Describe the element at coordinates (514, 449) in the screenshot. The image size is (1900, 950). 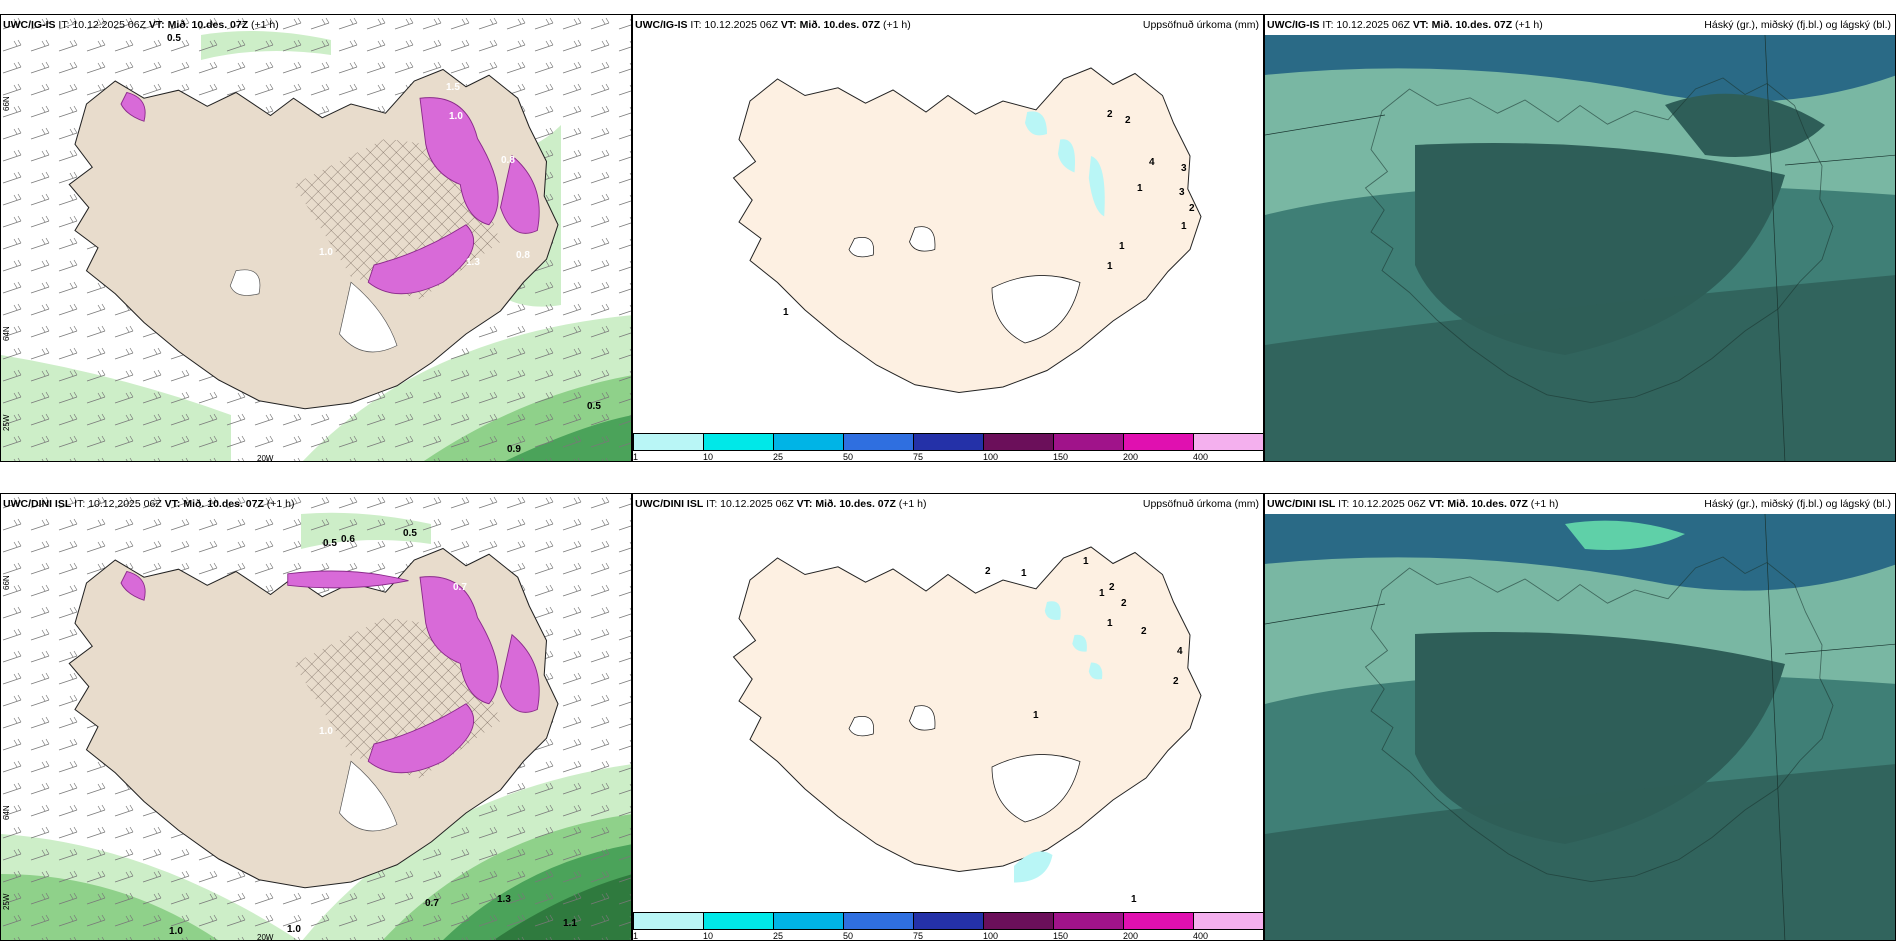
I see `wind-label: 0.9` at that location.